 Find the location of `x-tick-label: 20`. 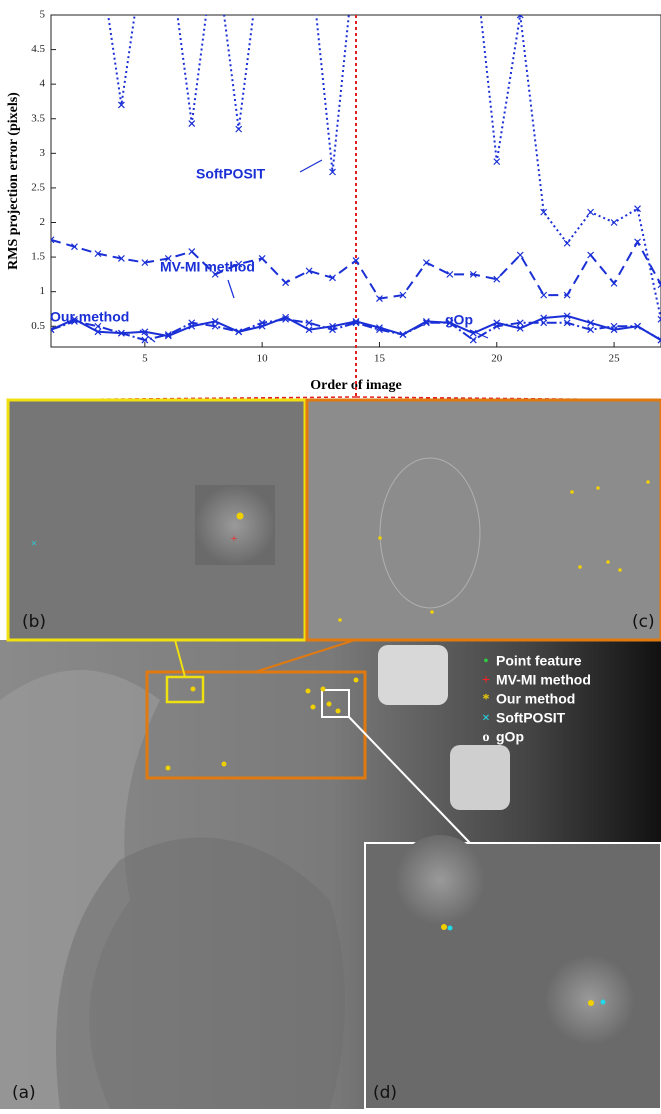

x-tick-label: 20 is located at coordinates (497, 359).